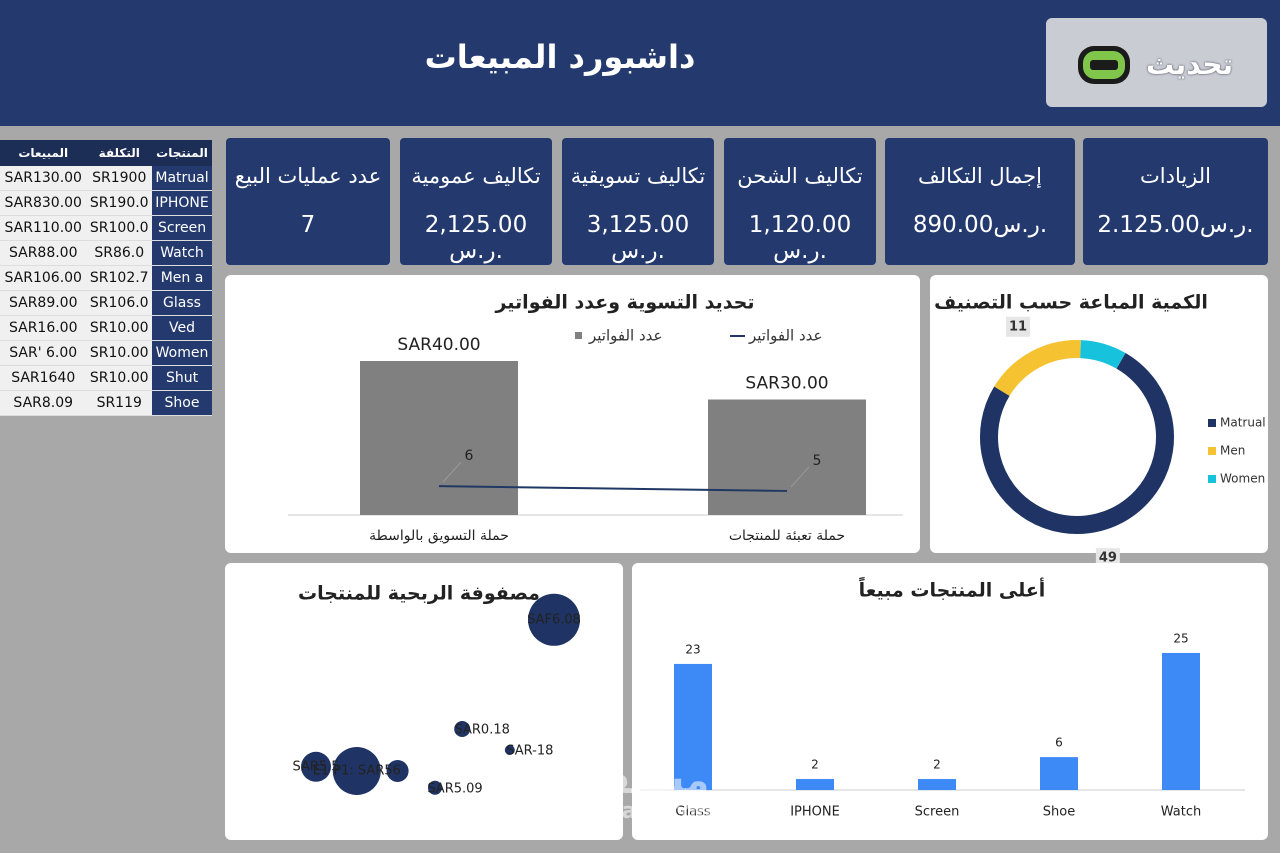 This screenshot has height=853, width=1280. I want to click on kpi-card: الزيادات 2.125.00ر.س., so click(1175, 201).